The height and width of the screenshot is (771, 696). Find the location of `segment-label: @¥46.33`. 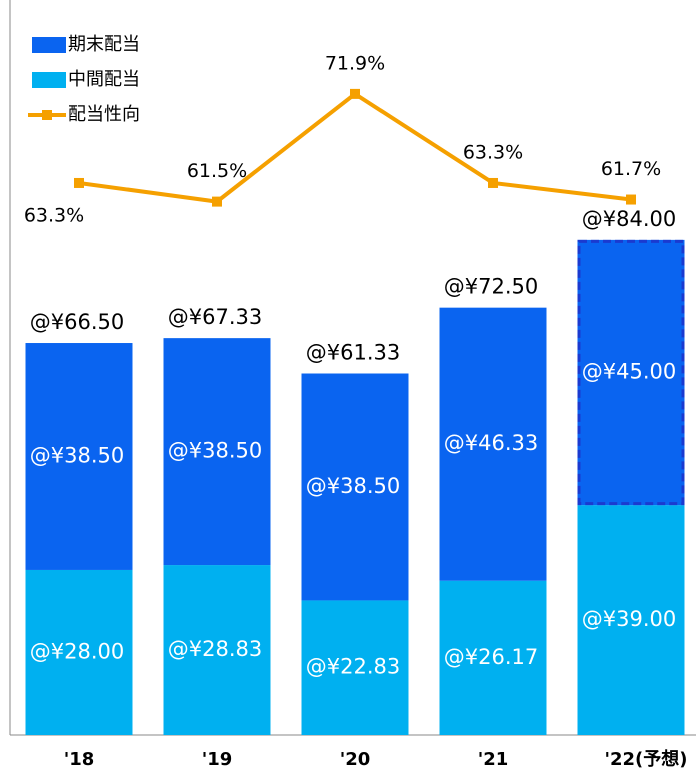

segment-label: @¥46.33 is located at coordinates (491, 443).